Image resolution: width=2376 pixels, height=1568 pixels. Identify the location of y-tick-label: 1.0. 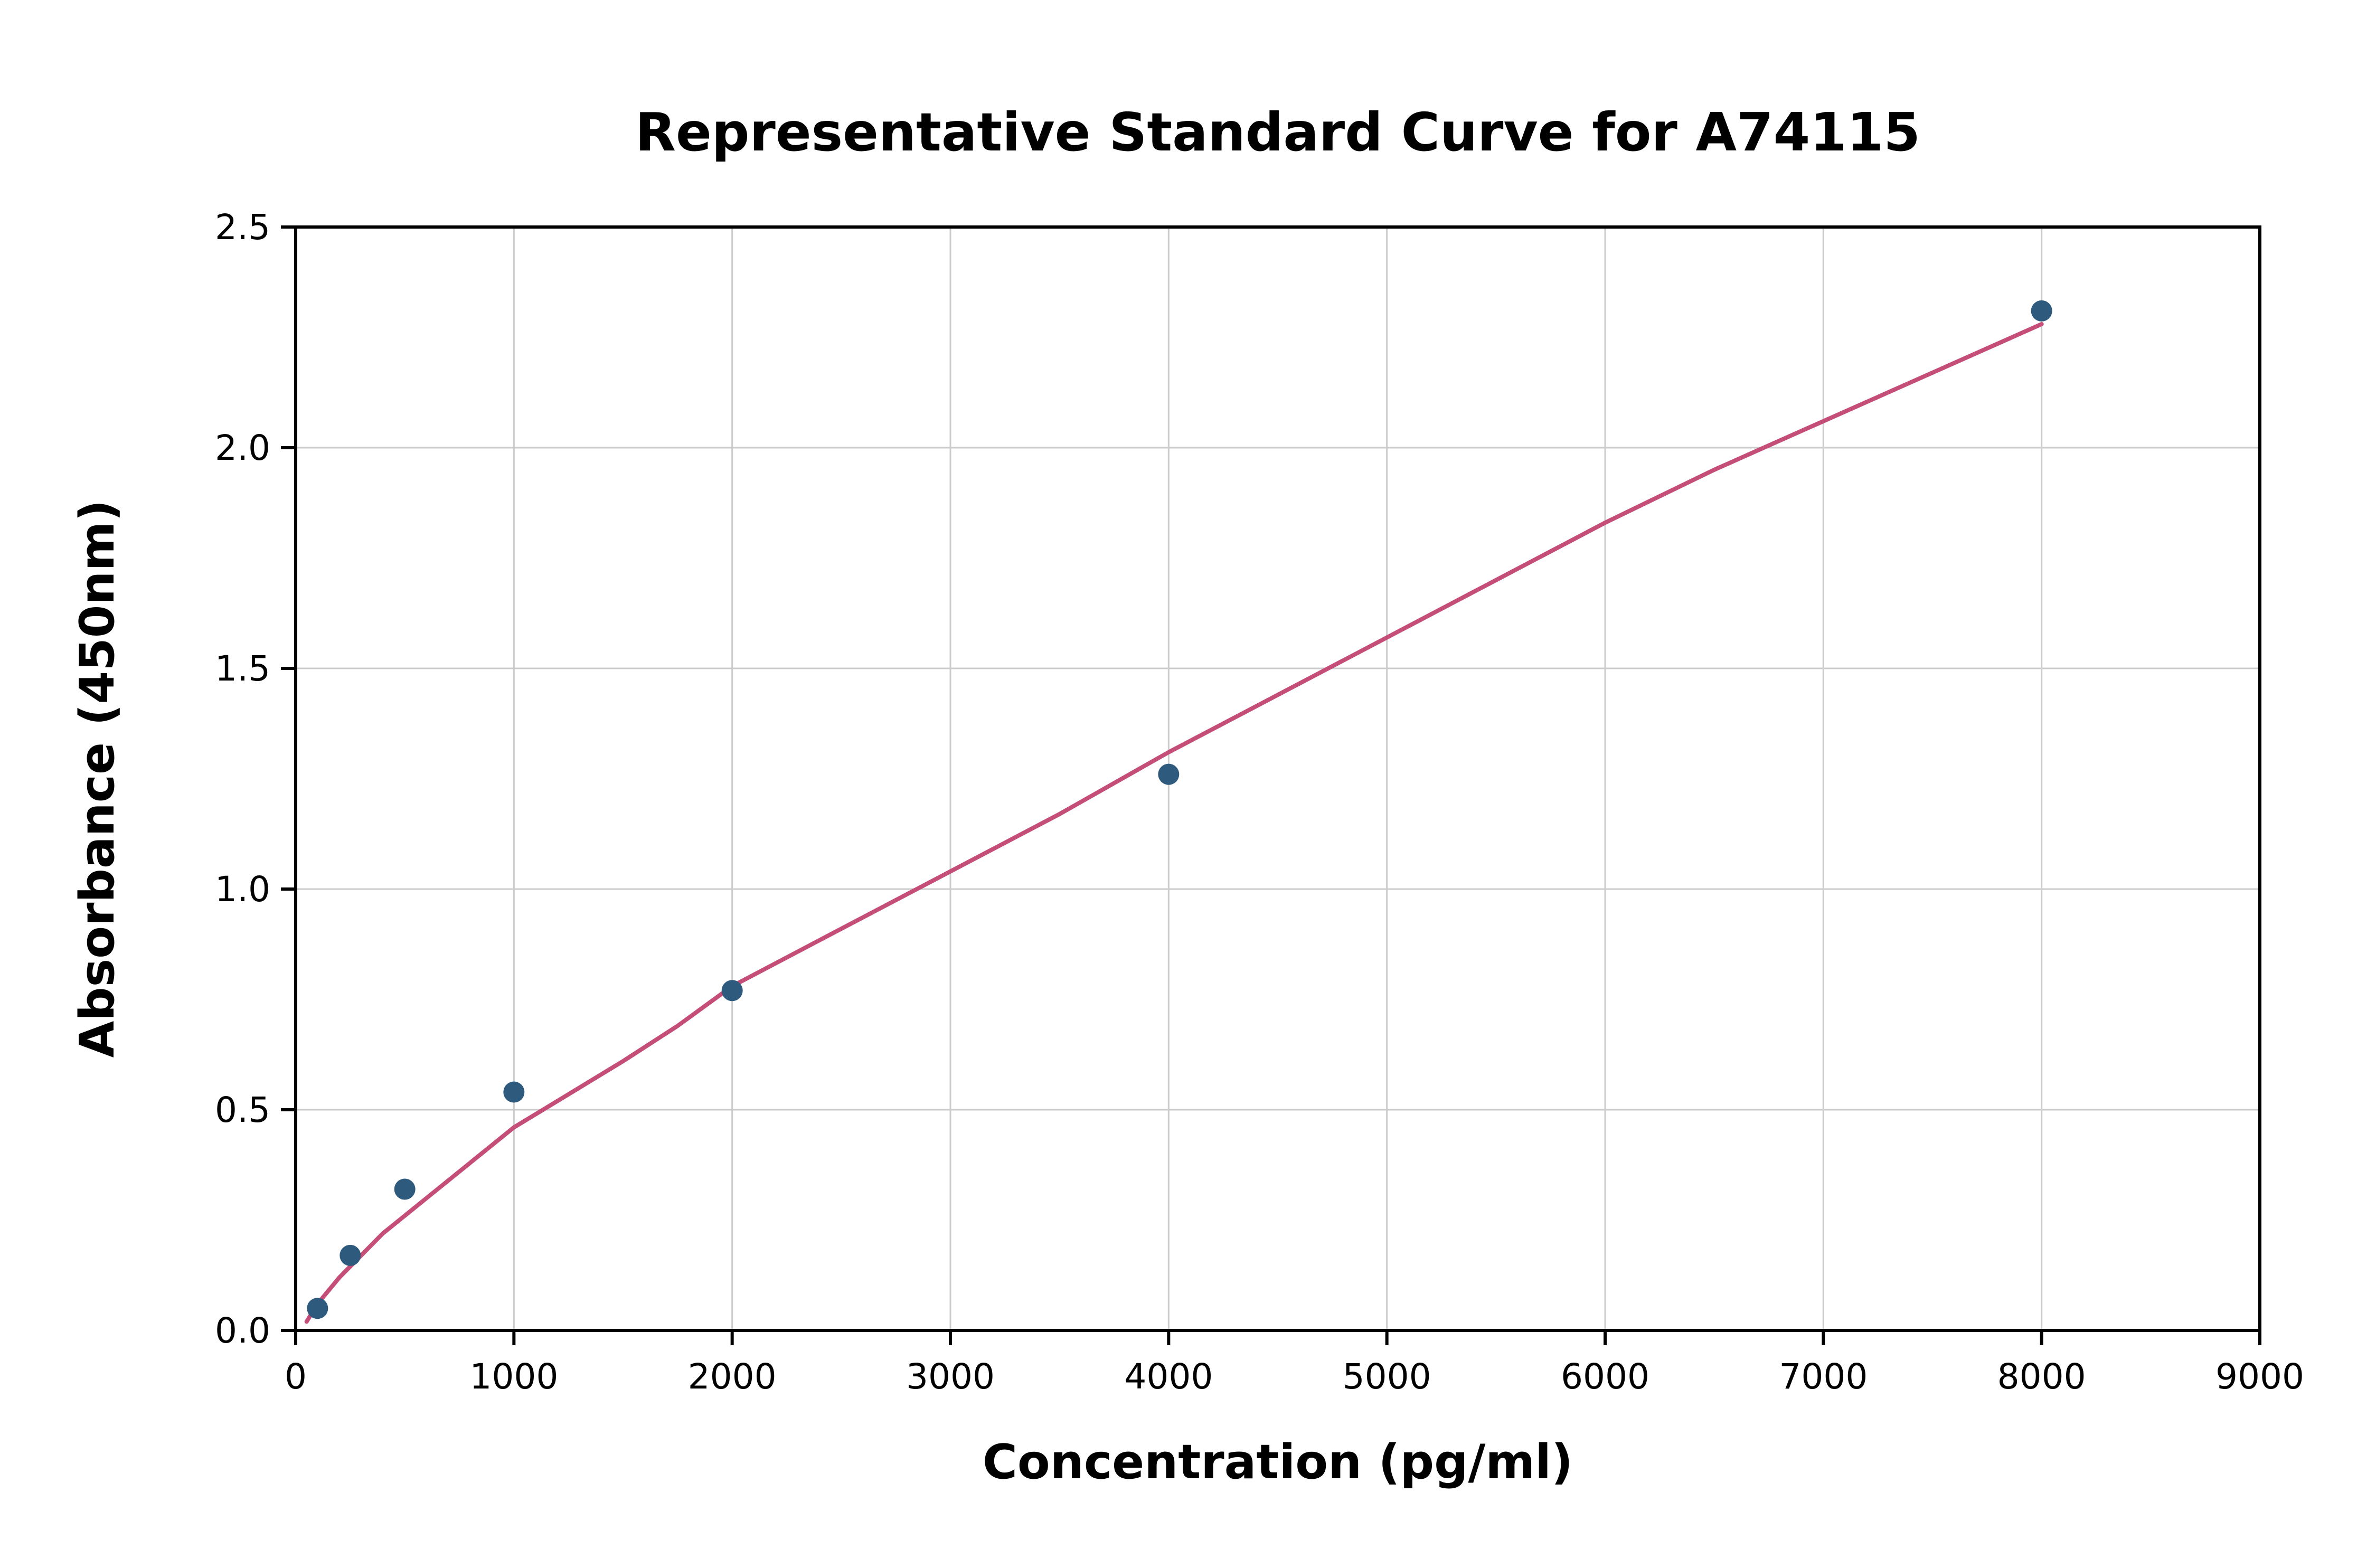
(243, 889).